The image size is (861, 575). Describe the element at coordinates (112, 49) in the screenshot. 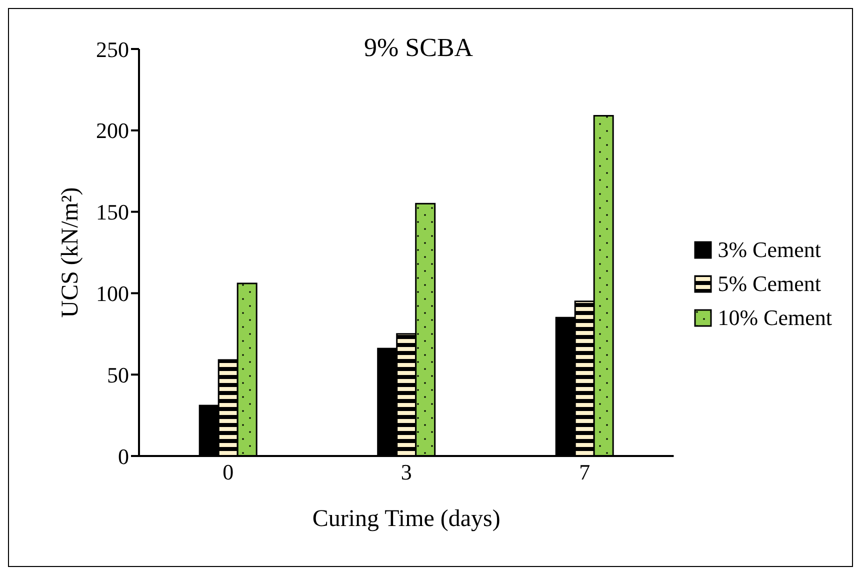

I see `y-tick-label: 250` at that location.